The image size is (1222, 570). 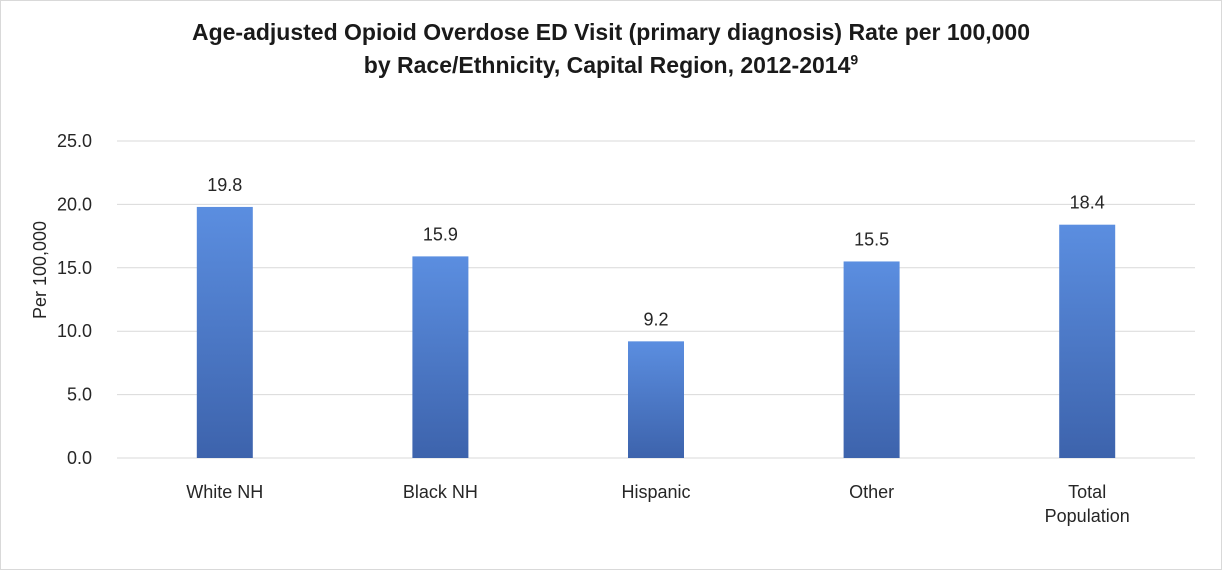 What do you see at coordinates (79, 458) in the screenshot?
I see `y-tick-label: 0.0` at bounding box center [79, 458].